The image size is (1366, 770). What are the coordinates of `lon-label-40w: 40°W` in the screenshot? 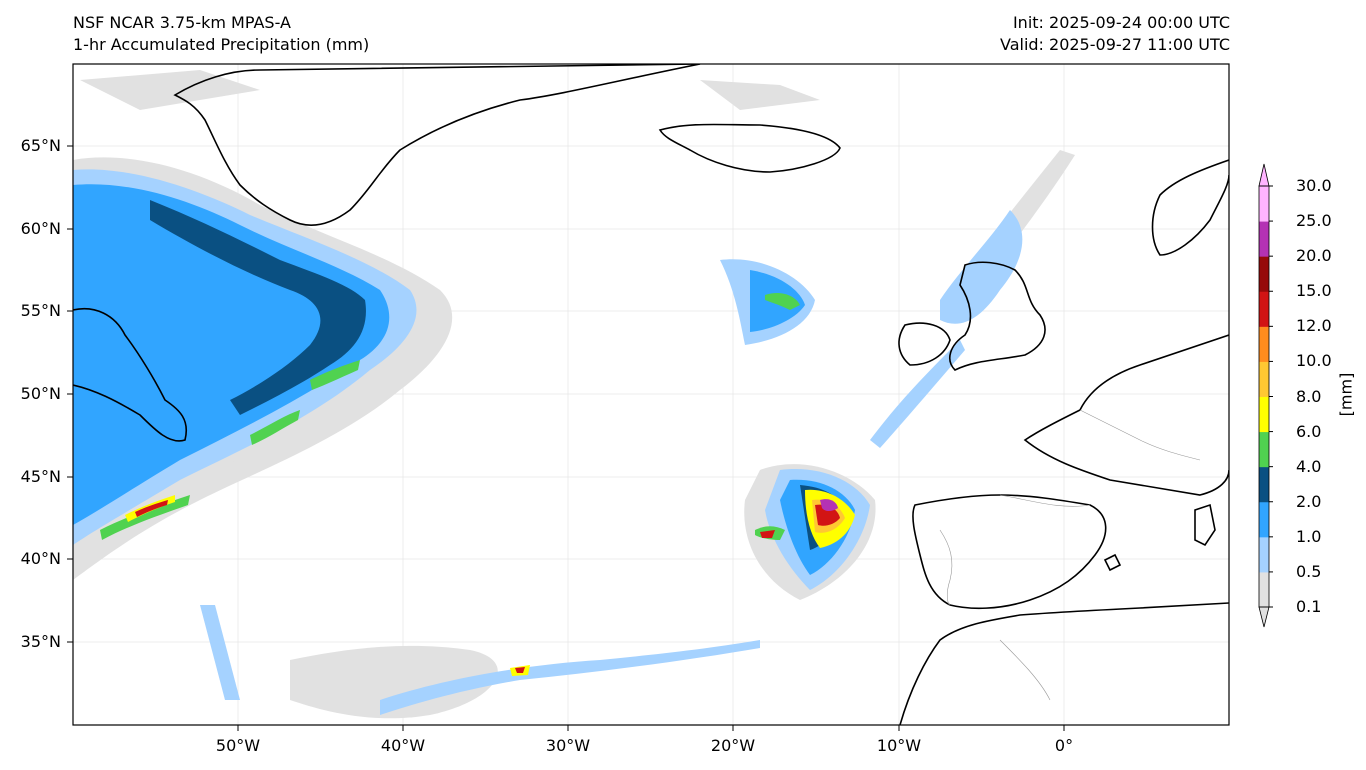 It's located at (403, 745).